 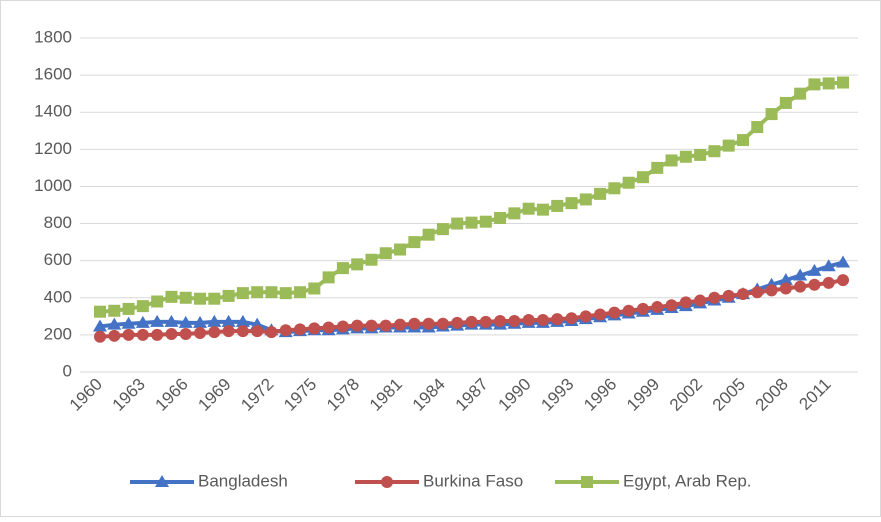 What do you see at coordinates (243, 480) in the screenshot?
I see `legend-label: Bangladesh` at bounding box center [243, 480].